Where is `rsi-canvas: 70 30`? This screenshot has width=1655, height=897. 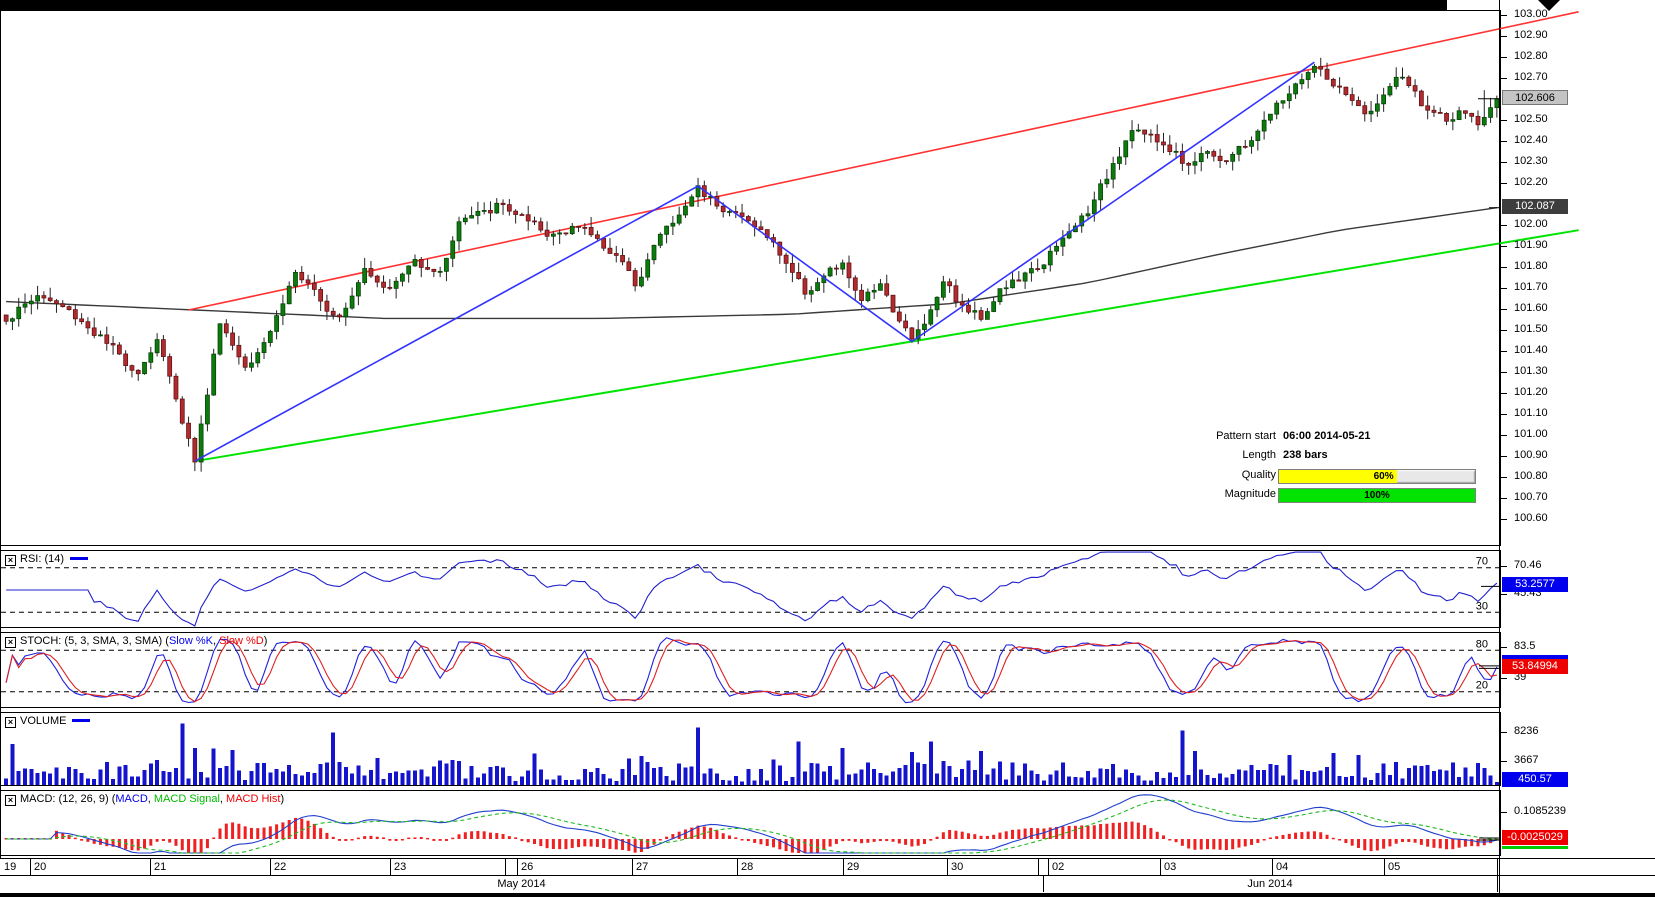 rsi-canvas: 70 30 is located at coordinates (751, 589).